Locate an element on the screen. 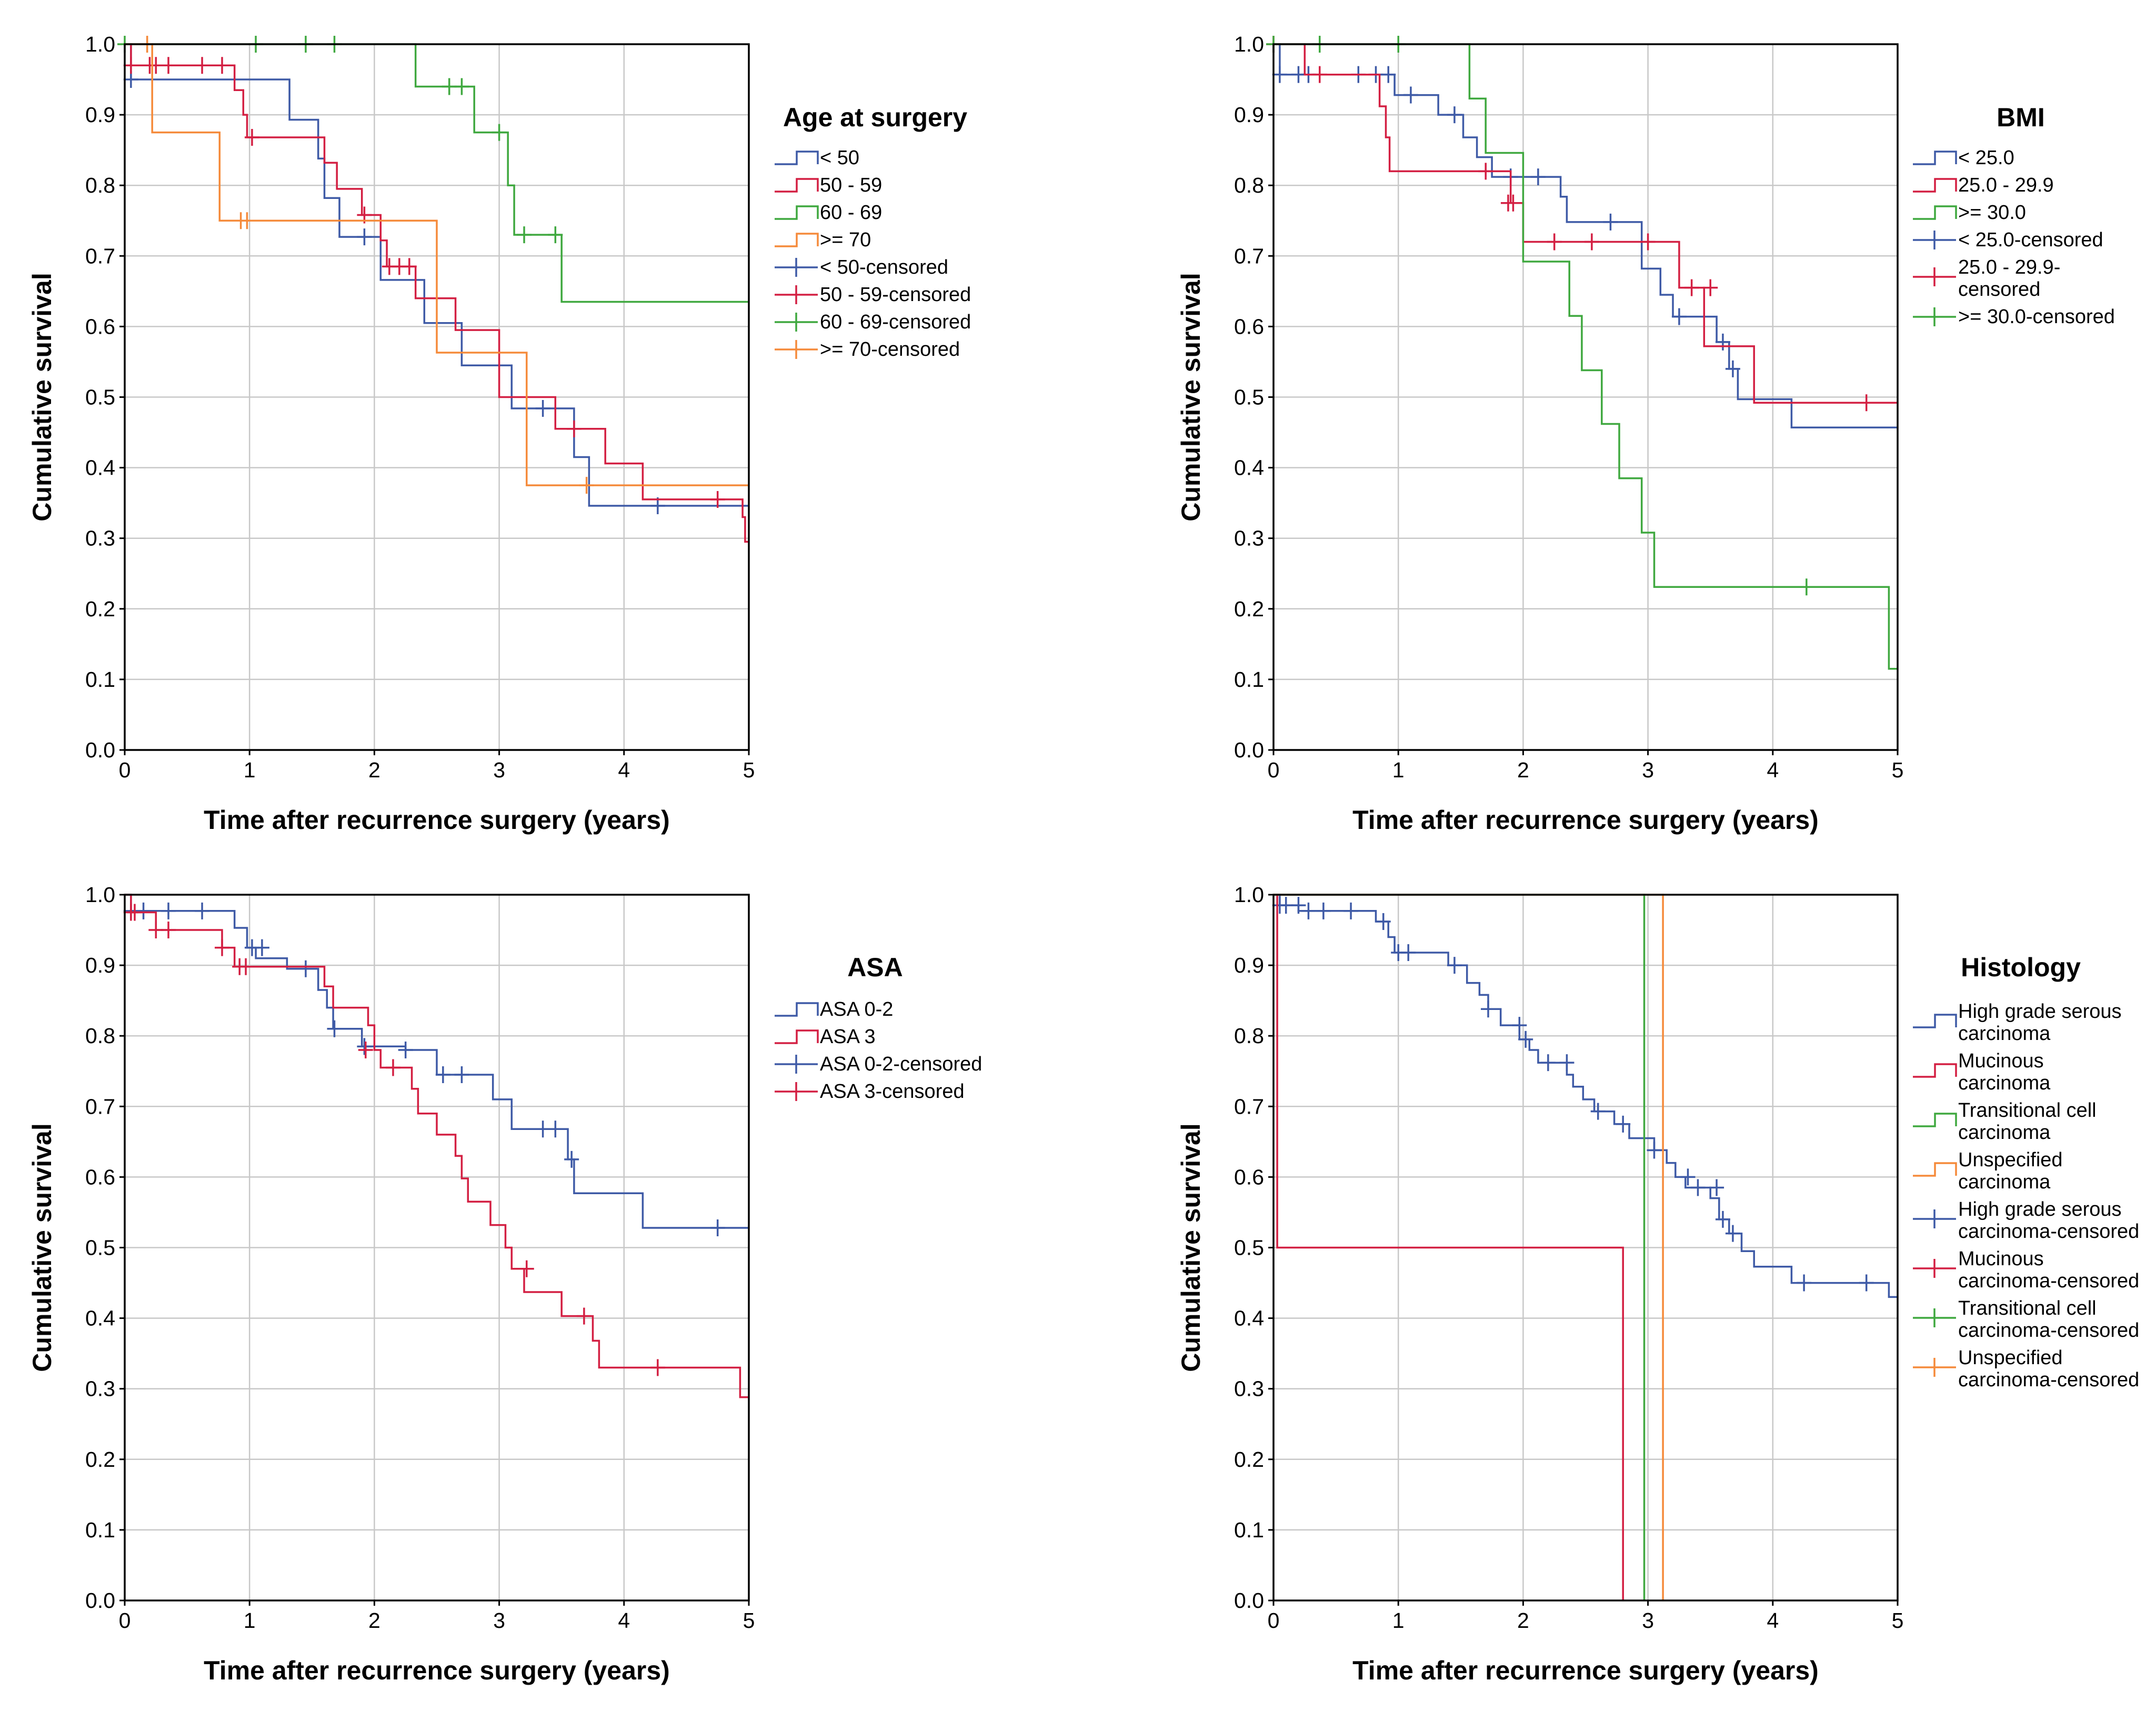  x-tick-label: 3 is located at coordinates (1648, 770).